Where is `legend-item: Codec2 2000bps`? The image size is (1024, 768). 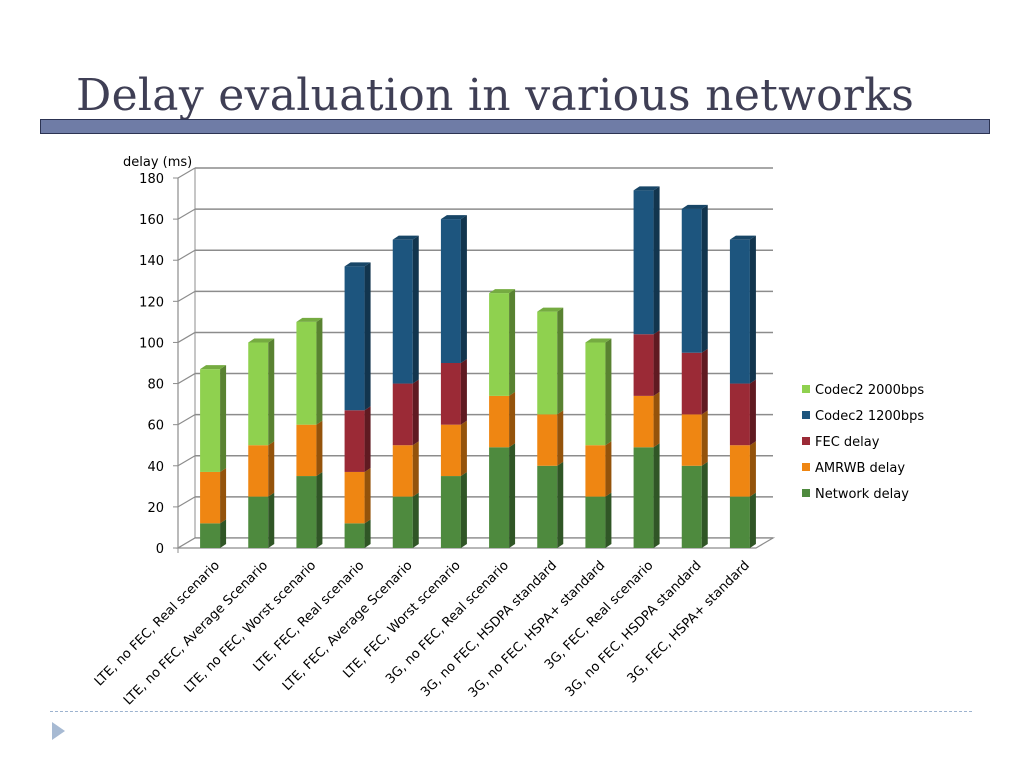
legend-item: Codec2 2000bps is located at coordinates (863, 390).